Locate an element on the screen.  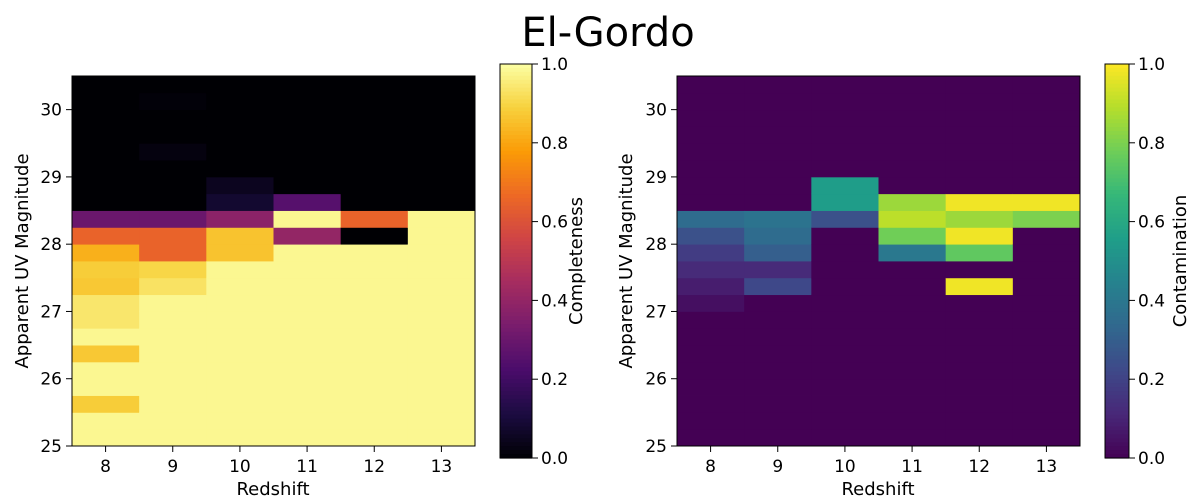
completeness-y-tick-label: 27 is located at coordinates (51, 312).